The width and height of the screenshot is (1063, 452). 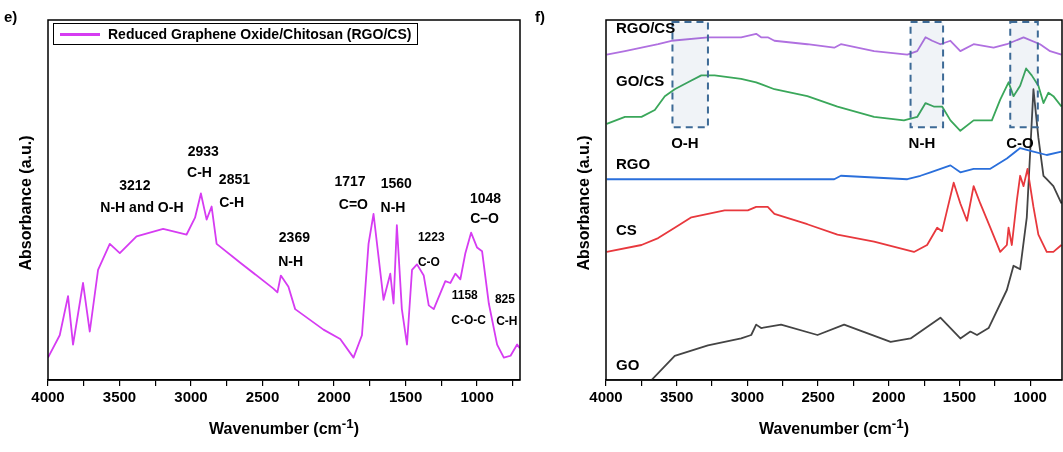 What do you see at coordinates (353, 203) in the screenshot?
I see `annotation: C=O` at bounding box center [353, 203].